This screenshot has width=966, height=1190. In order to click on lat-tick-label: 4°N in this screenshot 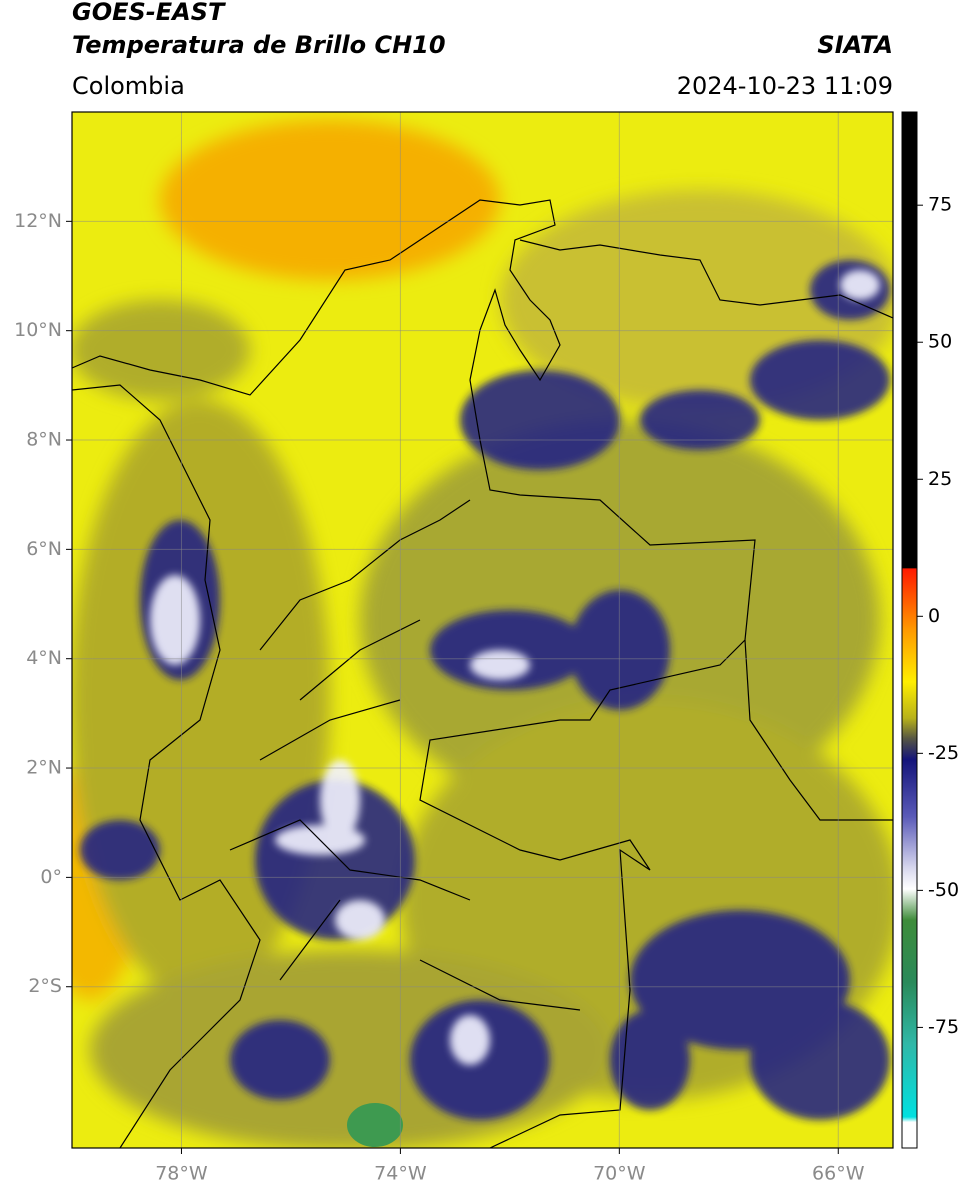, I will do `click(44, 658)`.